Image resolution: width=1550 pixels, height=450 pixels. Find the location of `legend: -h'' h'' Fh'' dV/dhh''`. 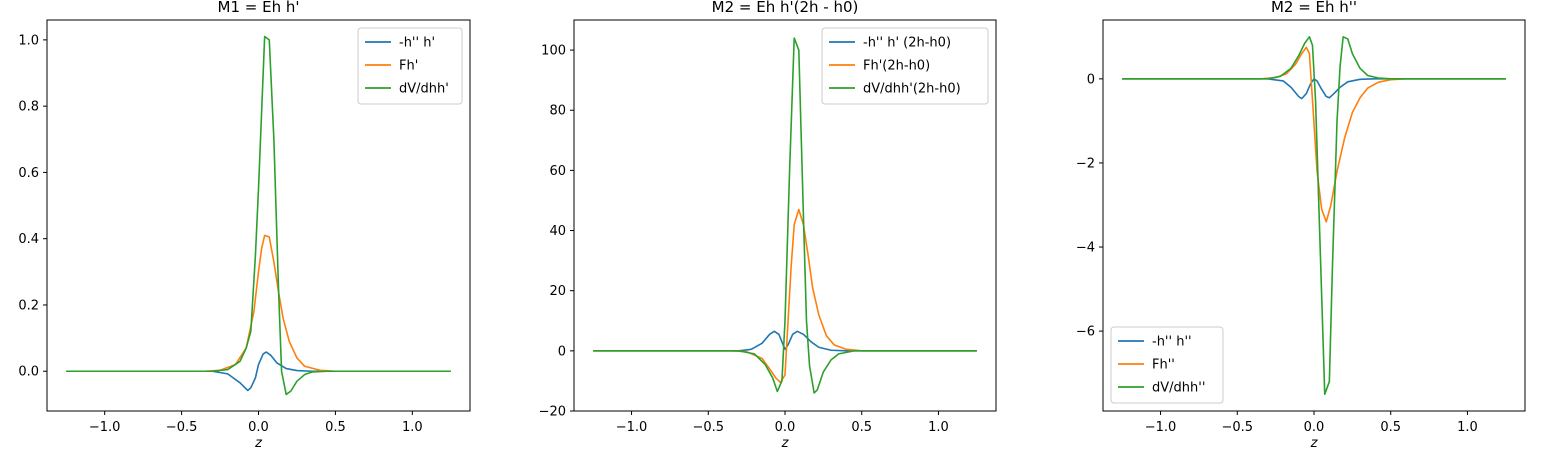

legend: -h'' h'' Fh'' dV/dhh'' is located at coordinates (1167, 365).